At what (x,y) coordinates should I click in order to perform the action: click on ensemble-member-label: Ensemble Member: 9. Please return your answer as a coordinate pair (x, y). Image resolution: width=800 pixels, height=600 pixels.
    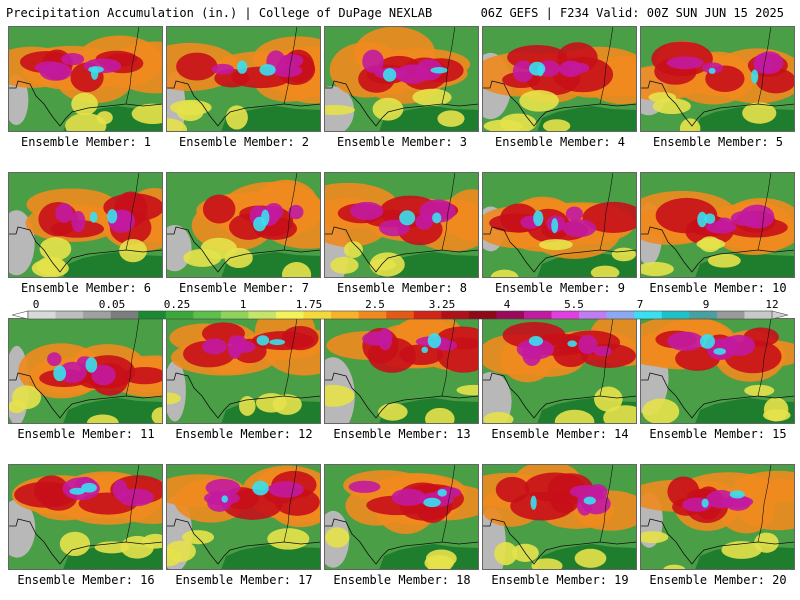
    Looking at the image, I should click on (560, 288).